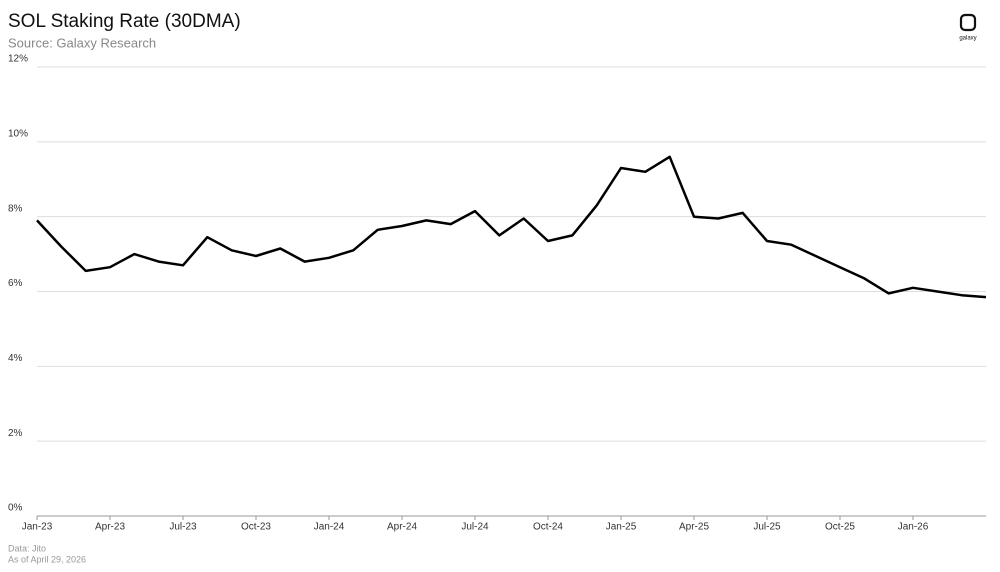  What do you see at coordinates (402, 527) in the screenshot?
I see `x-tick-label: Apr-24` at bounding box center [402, 527].